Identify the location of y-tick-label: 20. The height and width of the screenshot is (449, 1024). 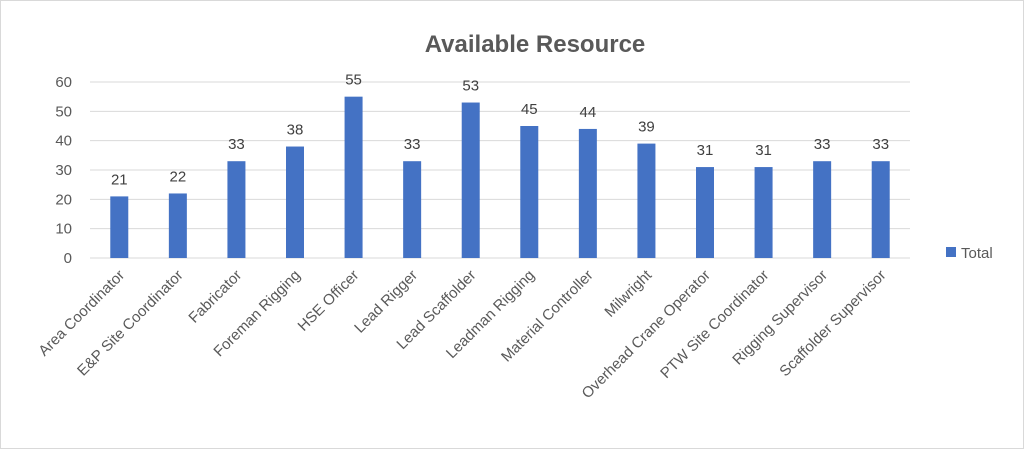
(63, 199).